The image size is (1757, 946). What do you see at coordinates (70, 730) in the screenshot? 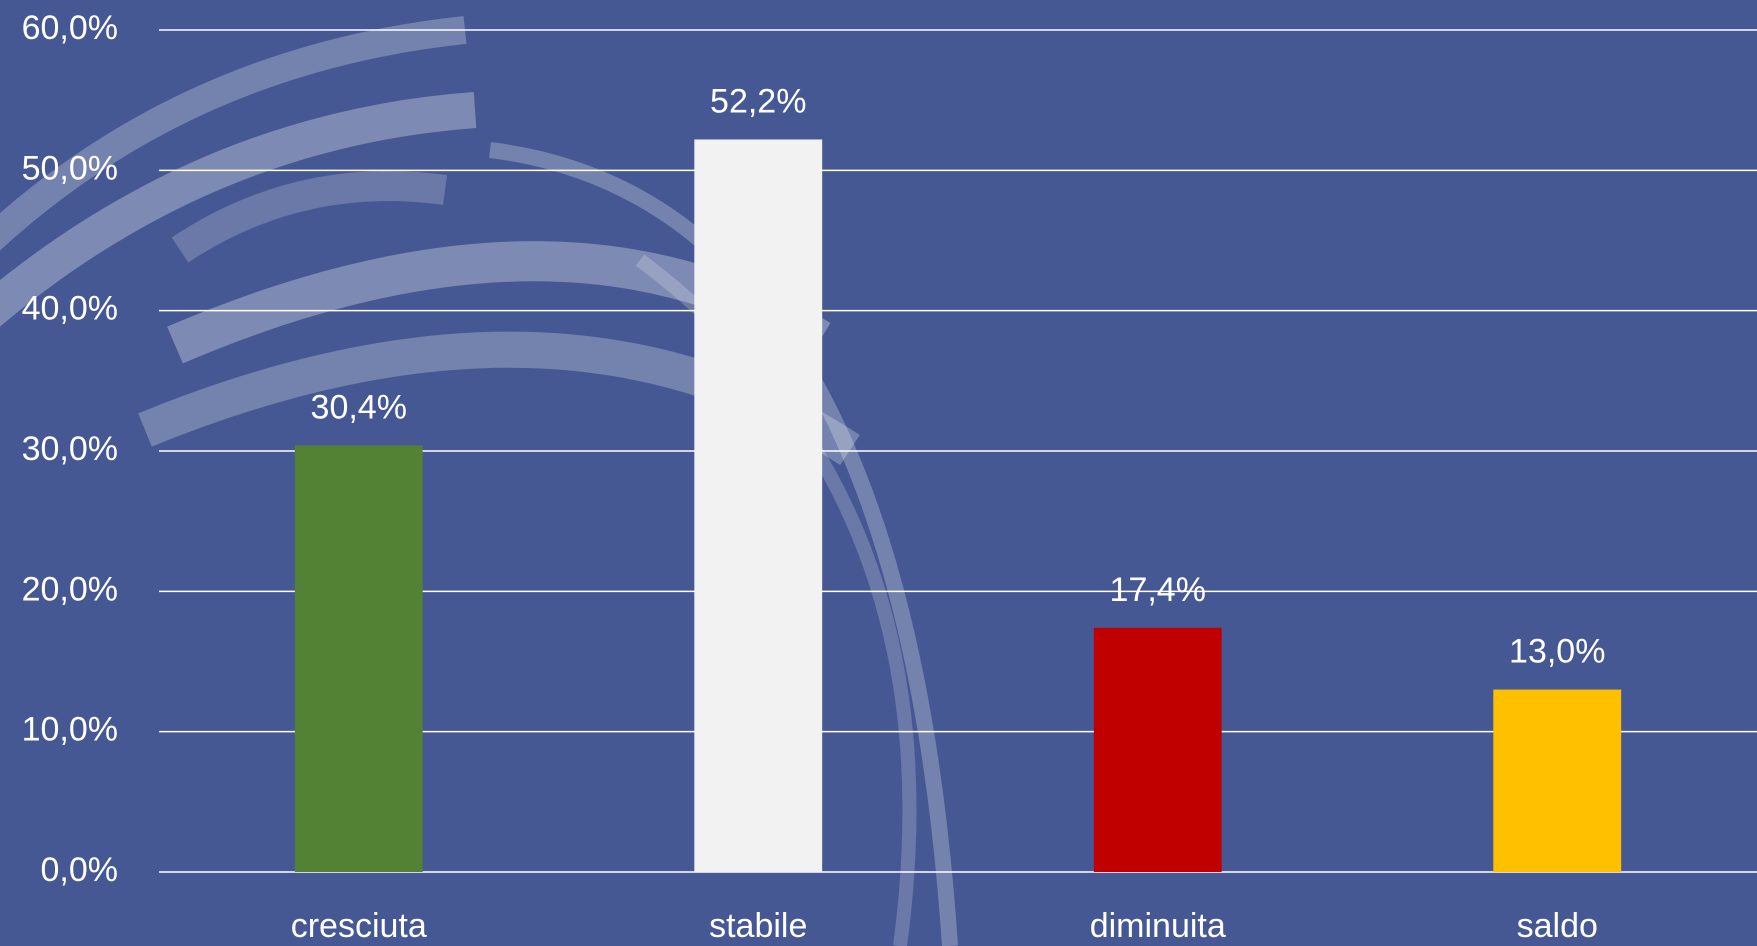
I see `y-tick-label: 10,0%` at bounding box center [70, 730].